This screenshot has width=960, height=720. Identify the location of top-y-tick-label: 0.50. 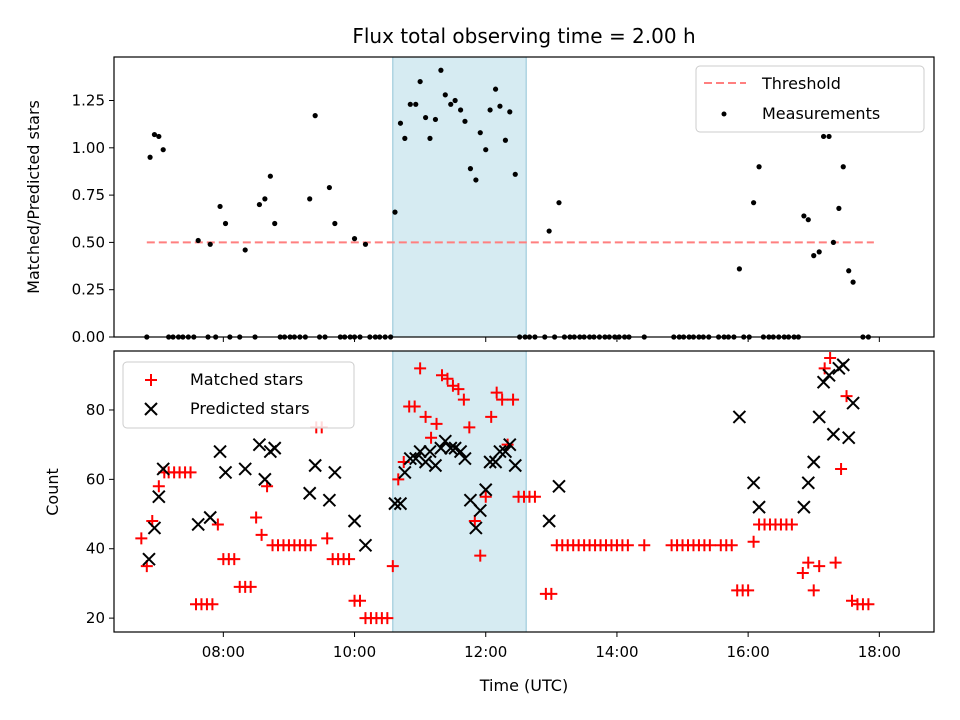
(88, 242).